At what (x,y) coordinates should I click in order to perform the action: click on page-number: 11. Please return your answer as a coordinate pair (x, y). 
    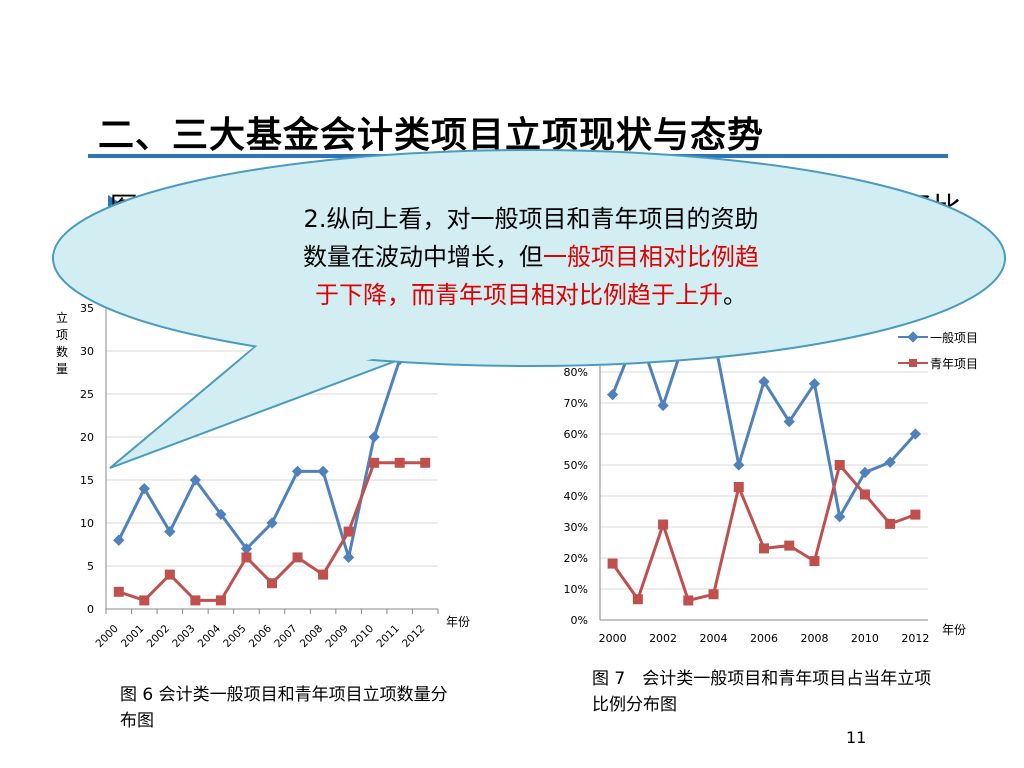
    Looking at the image, I should click on (856, 737).